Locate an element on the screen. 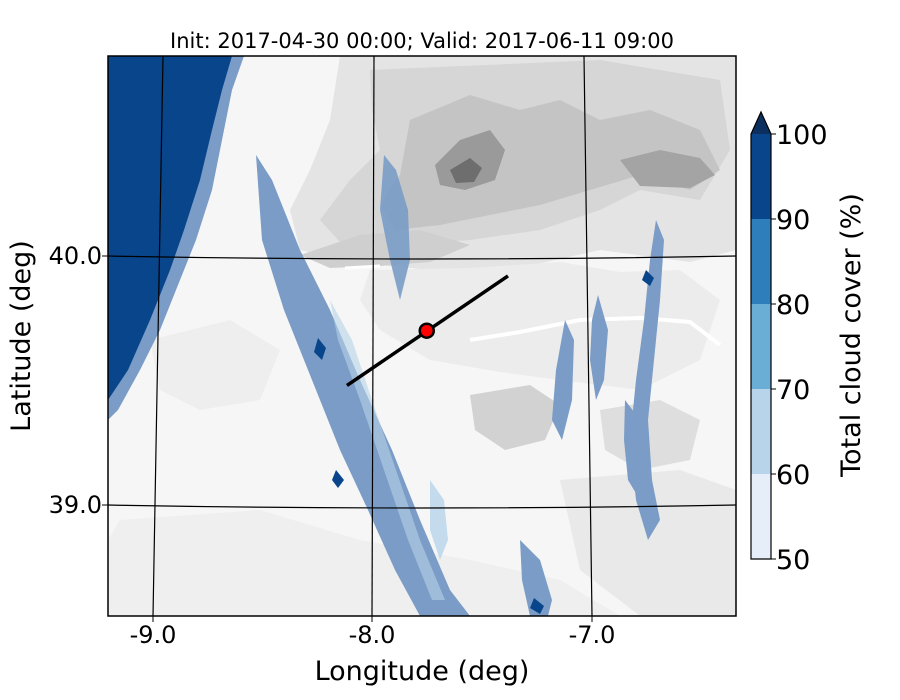 This screenshot has height=700, width=900. terrain-ridge-upper is located at coordinates (550, 162).